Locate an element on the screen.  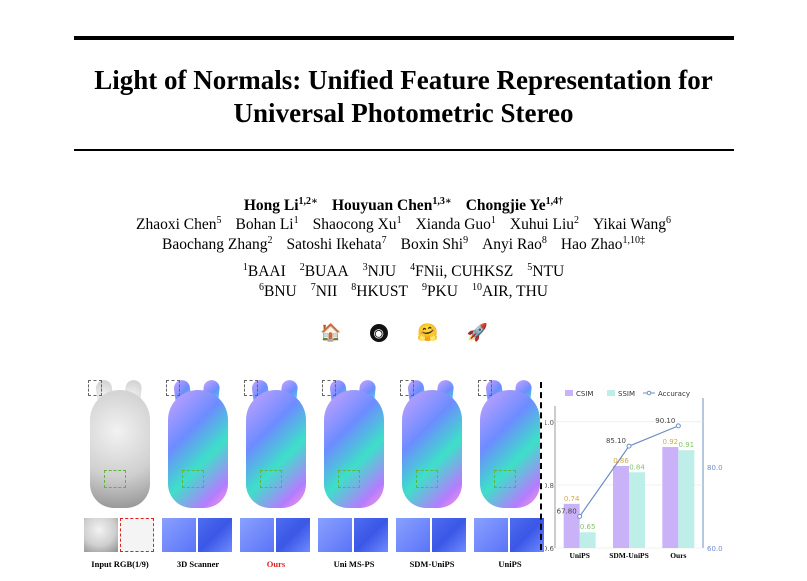
author-name: Chongjie Ye is located at coordinates (505, 206).